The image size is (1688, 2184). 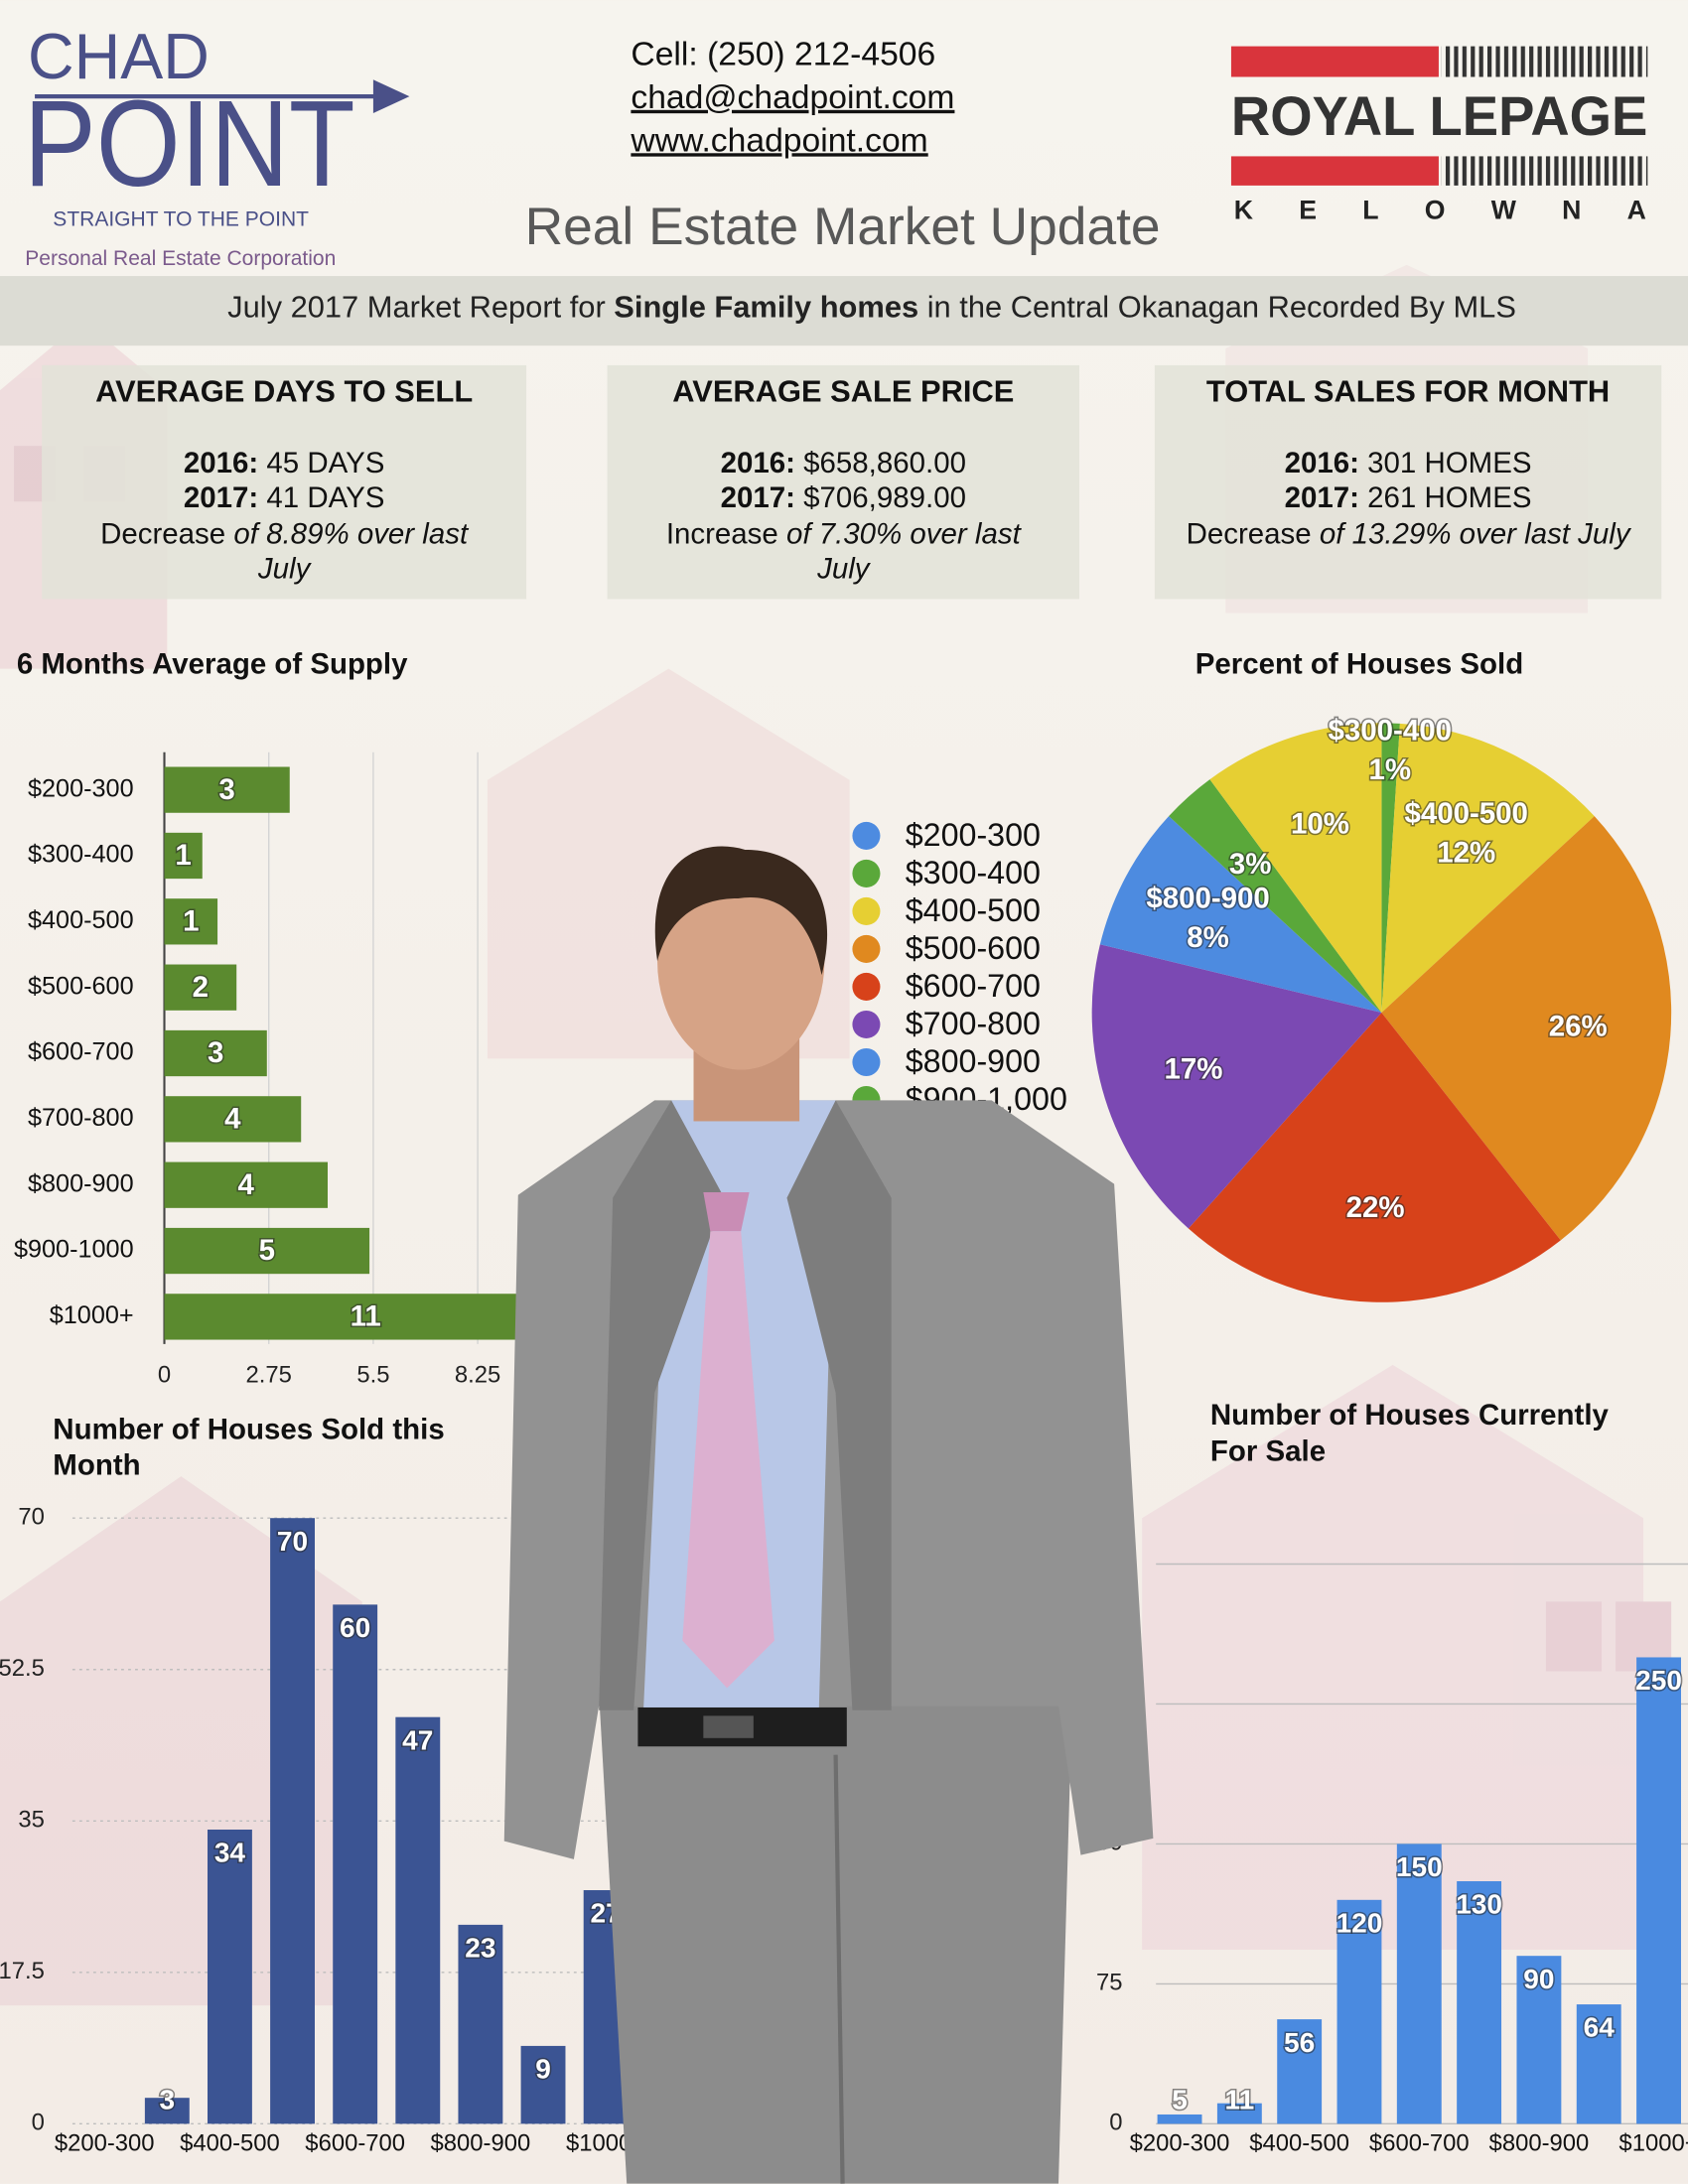 What do you see at coordinates (543, 2069) in the screenshot?
I see `value-label: 9` at bounding box center [543, 2069].